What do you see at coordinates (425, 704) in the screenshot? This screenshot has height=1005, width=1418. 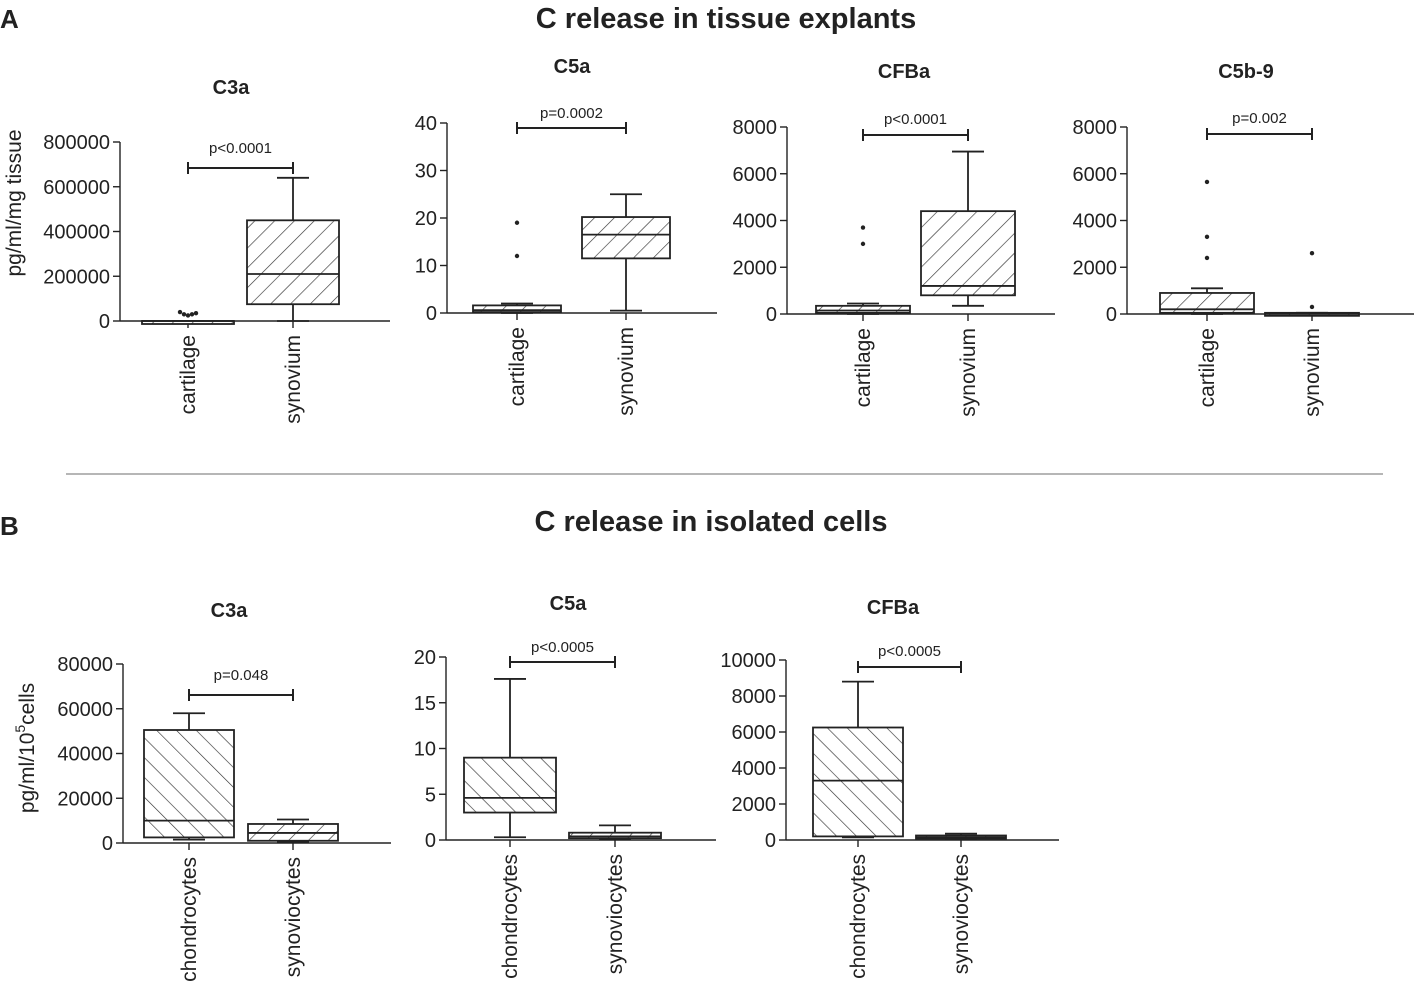 I see `y-tick-label: 15` at bounding box center [425, 704].